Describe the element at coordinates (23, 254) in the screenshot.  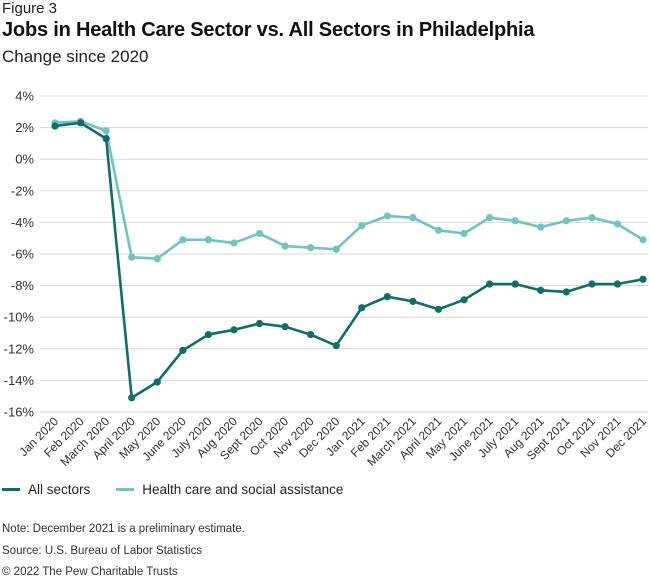
I see `y-tick-label: -6%` at that location.